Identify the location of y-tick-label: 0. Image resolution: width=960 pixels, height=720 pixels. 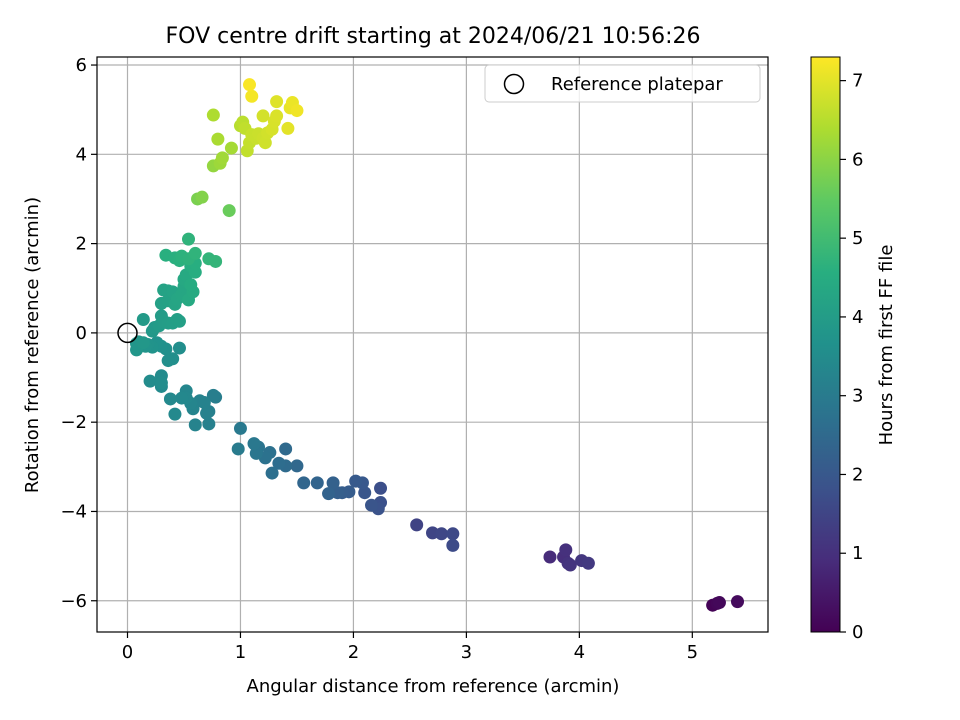
(81, 333).